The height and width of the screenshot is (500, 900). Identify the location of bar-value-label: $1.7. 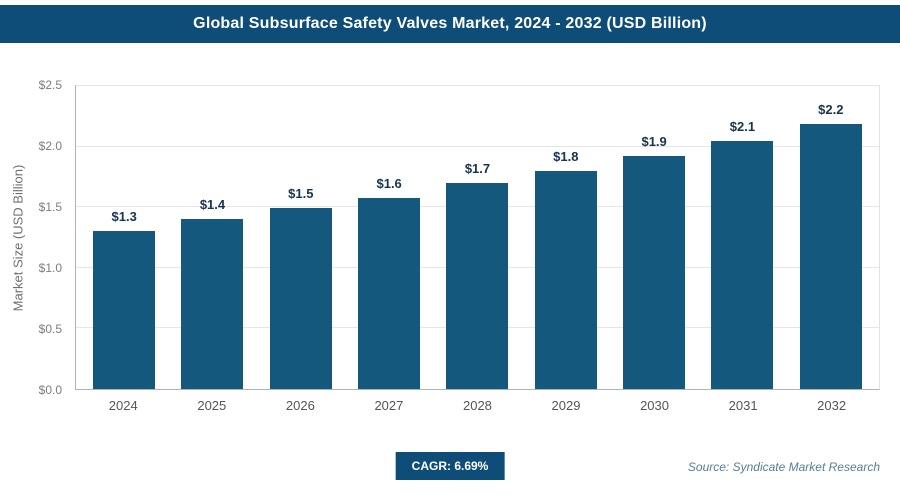
(477, 168).